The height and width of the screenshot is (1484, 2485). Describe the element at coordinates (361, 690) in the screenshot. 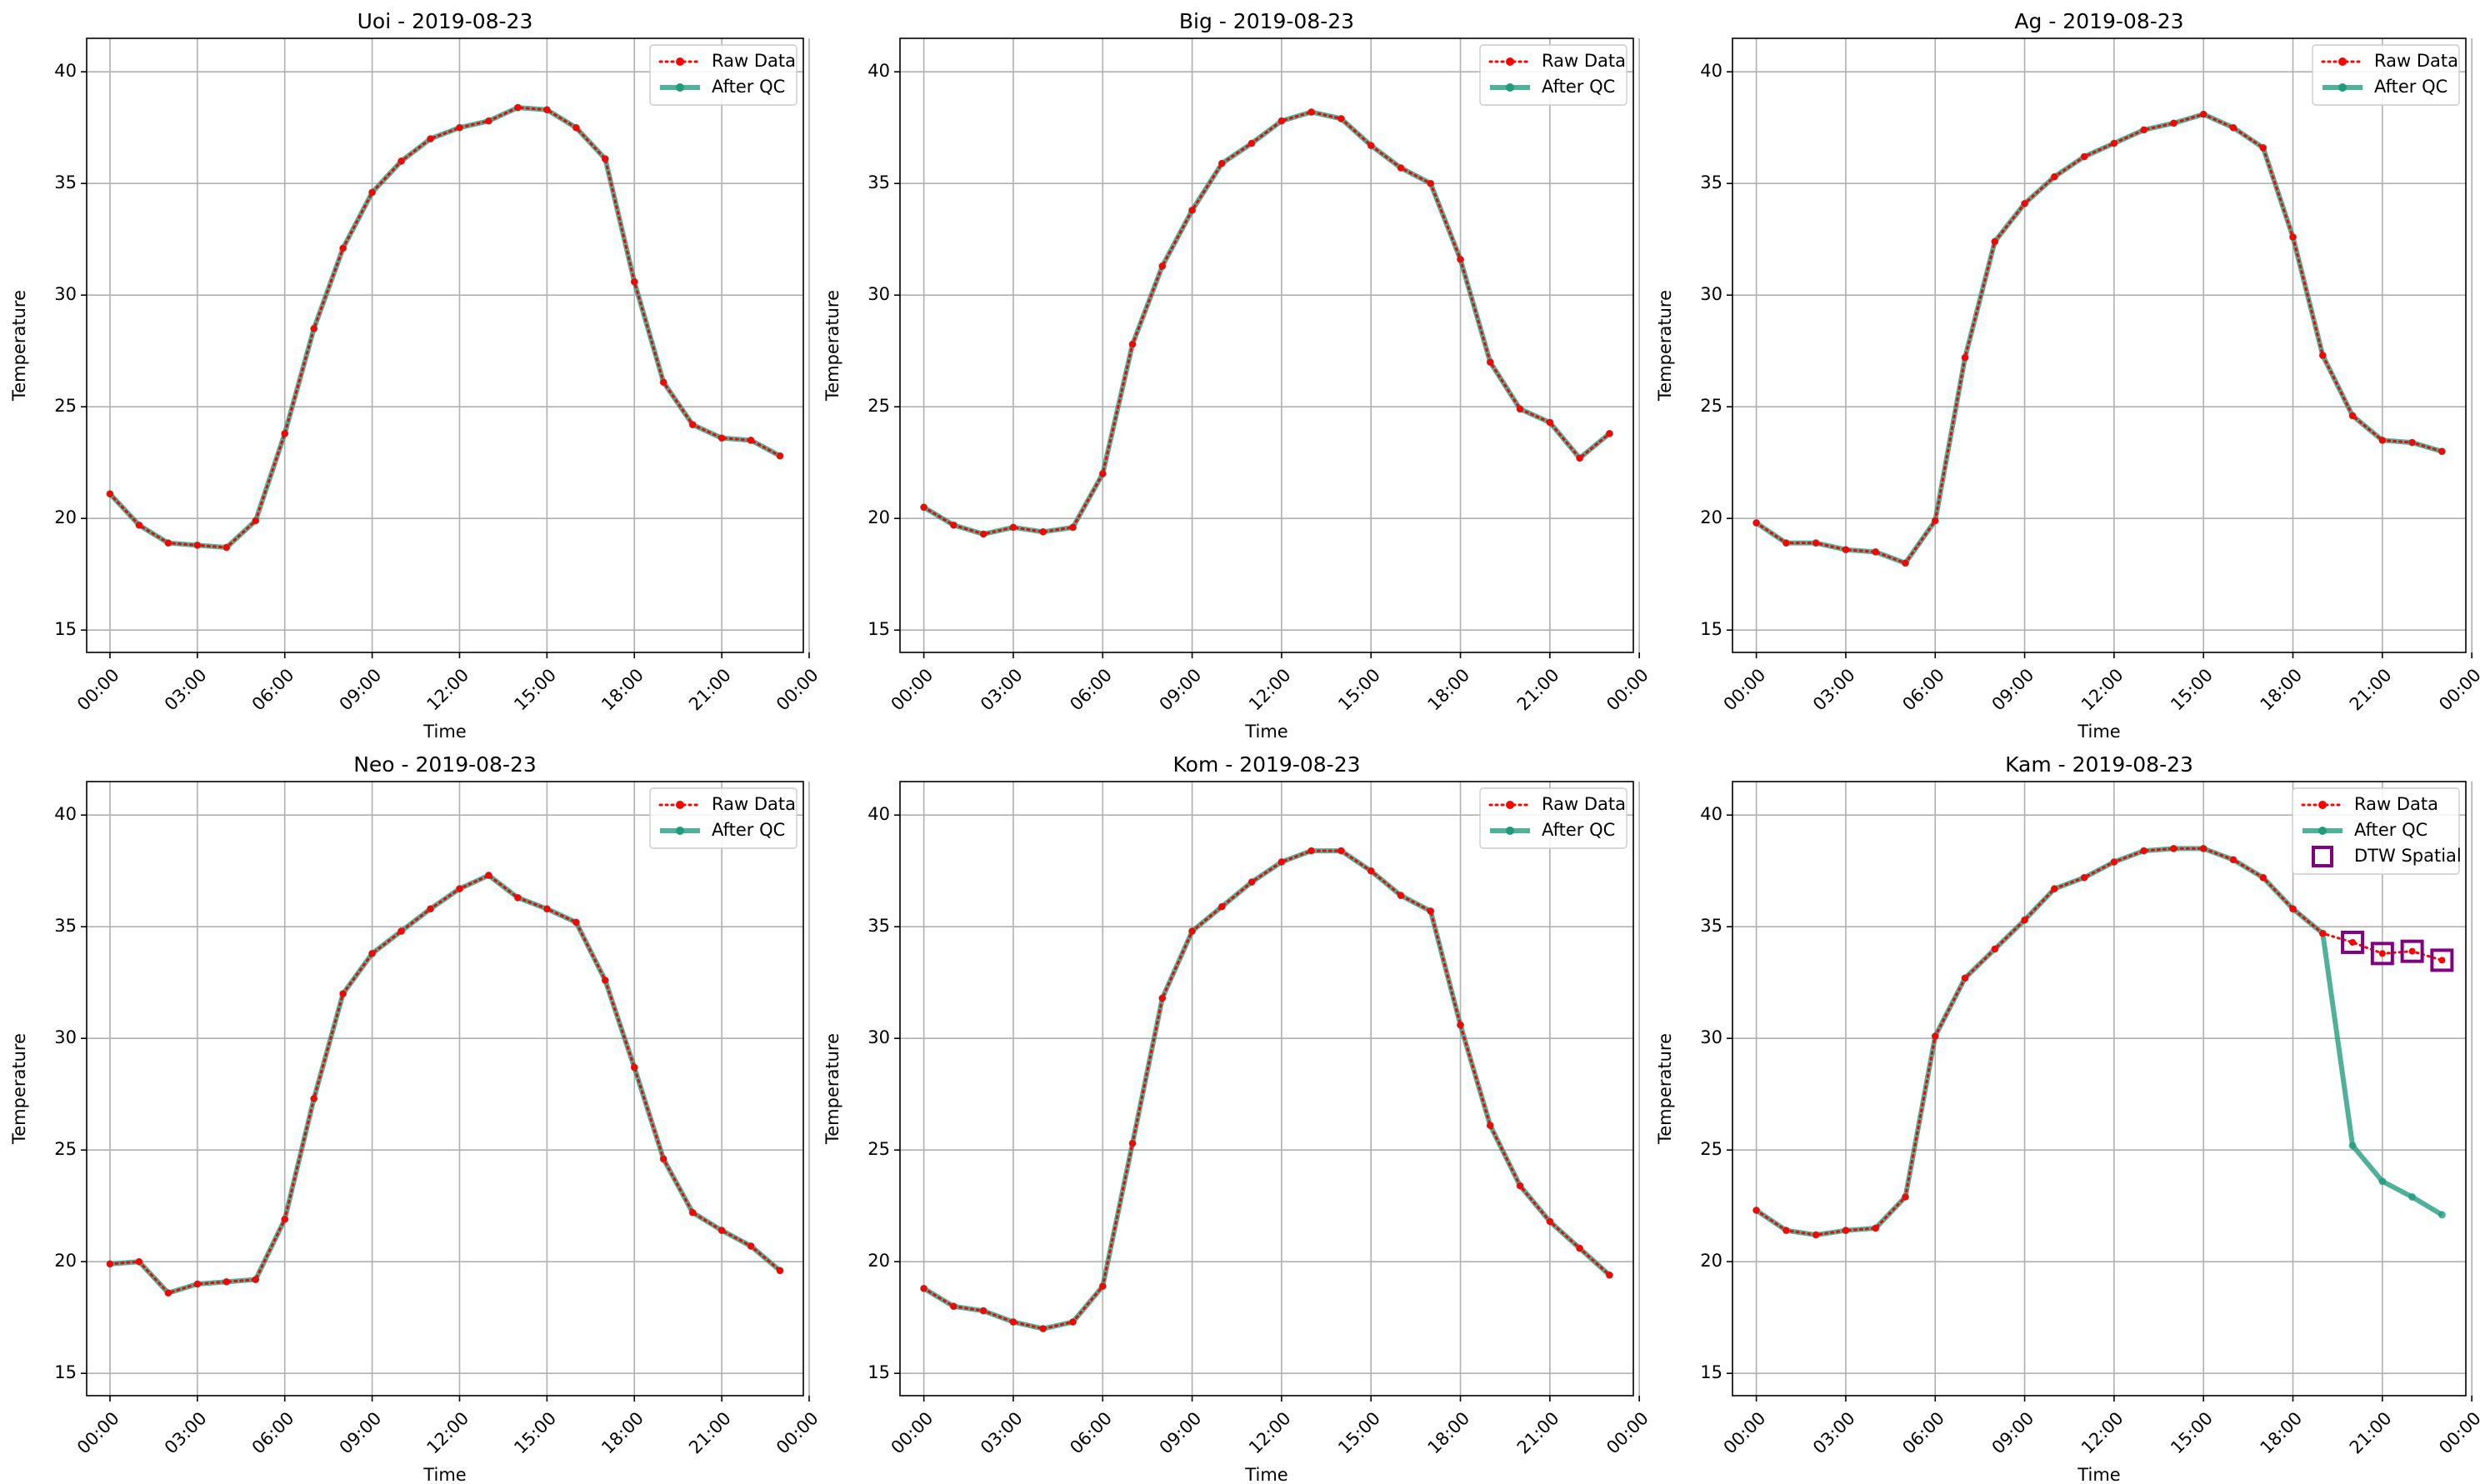

I see `x-tick-label: 09:00` at that location.